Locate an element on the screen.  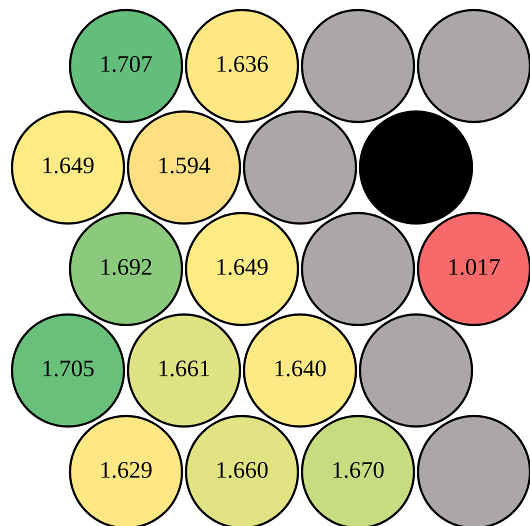
data-label: 1.705 is located at coordinates (69, 368).